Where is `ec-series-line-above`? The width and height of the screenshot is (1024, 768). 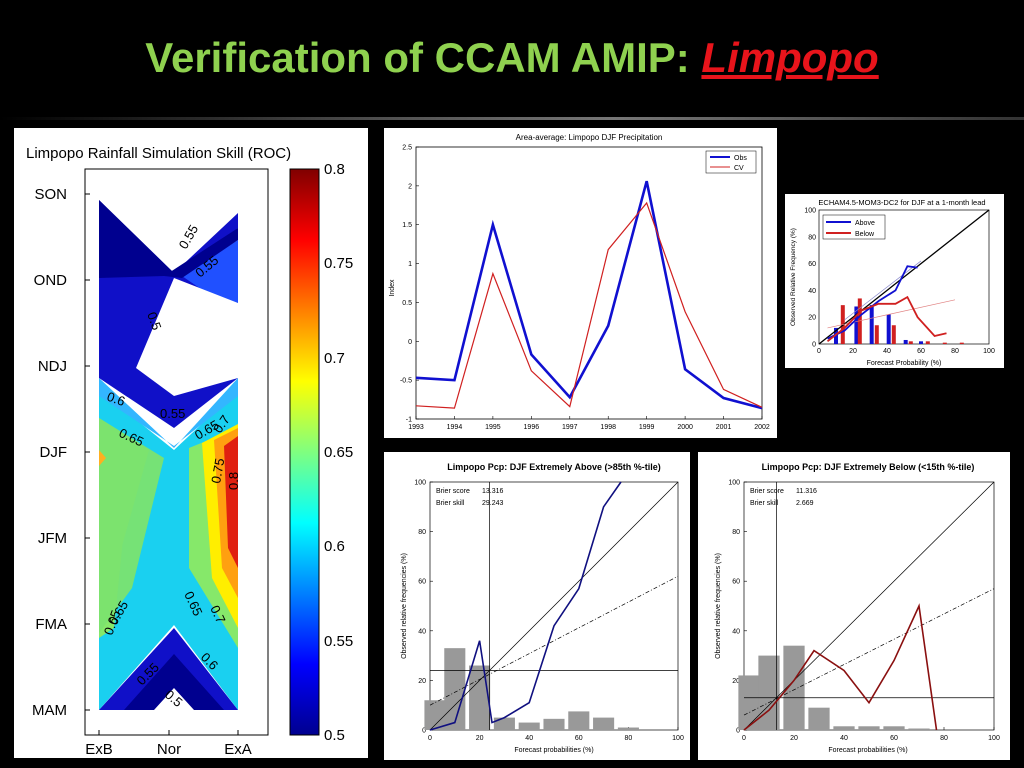
ec-series-line-above is located at coordinates (872, 302).